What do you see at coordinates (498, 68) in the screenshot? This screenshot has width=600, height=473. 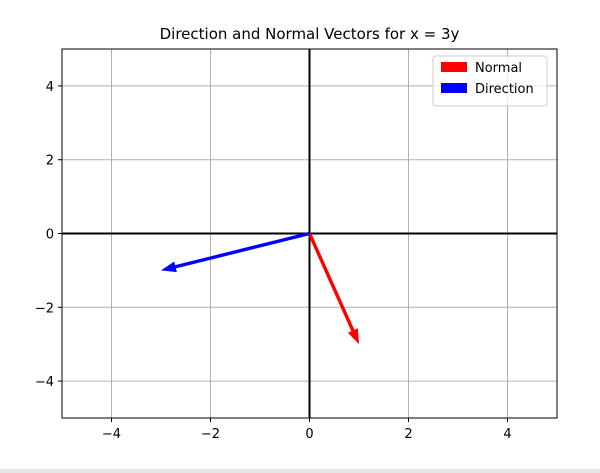 I see `normal-legend-label: Normal` at bounding box center [498, 68].